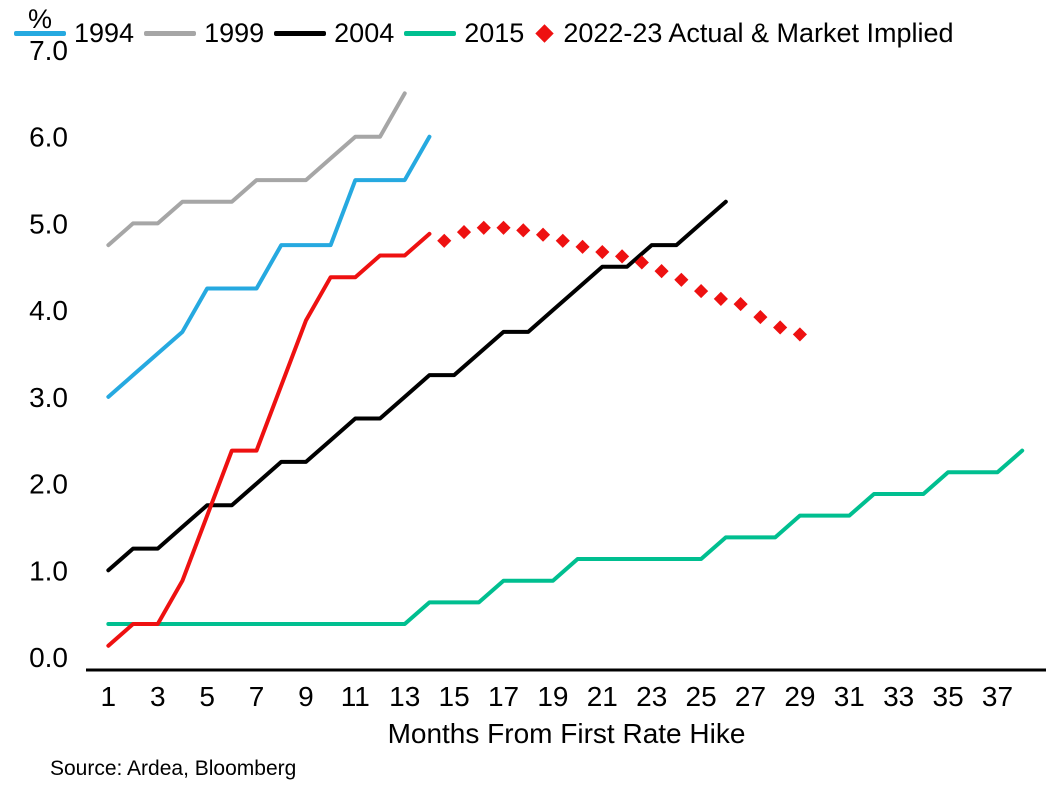 The height and width of the screenshot is (793, 1056). What do you see at coordinates (48, 223) in the screenshot?
I see `y-tick-label: 5.0` at bounding box center [48, 223].